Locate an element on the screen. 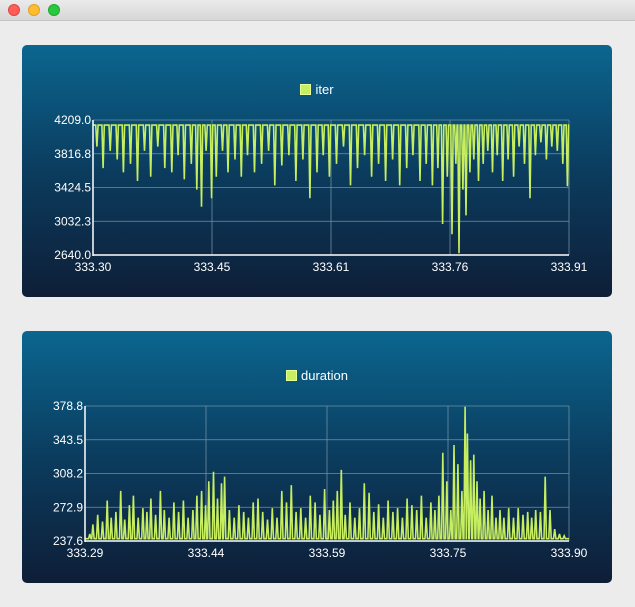 The width and height of the screenshot is (635, 607). duration-y-tick-label: 237.6 is located at coordinates (68, 541).